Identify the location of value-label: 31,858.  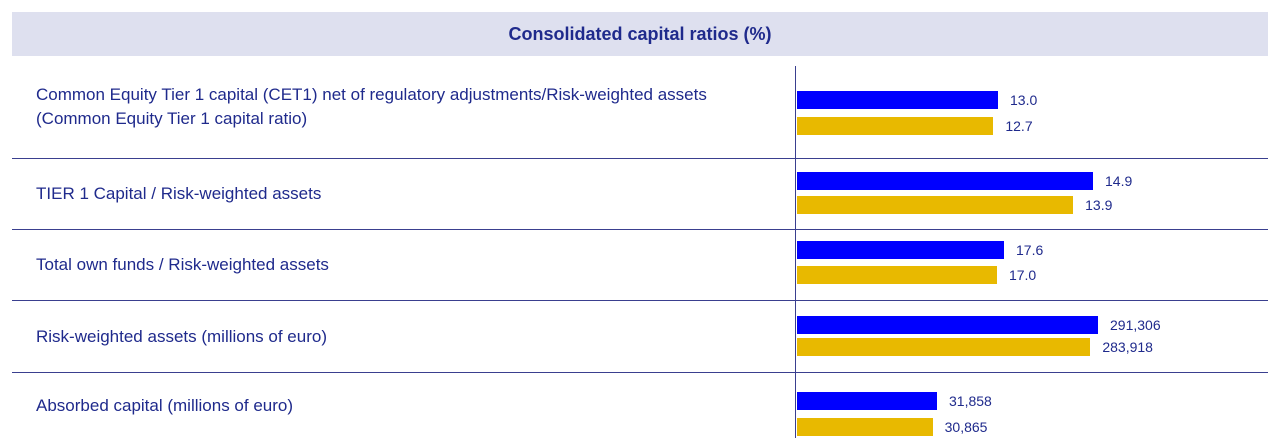
(970, 401).